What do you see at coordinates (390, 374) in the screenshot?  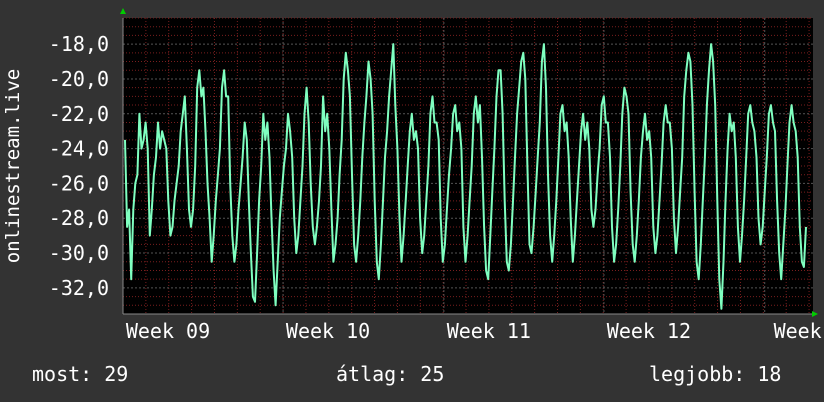 I see `average-value: átlag: 25` at bounding box center [390, 374].